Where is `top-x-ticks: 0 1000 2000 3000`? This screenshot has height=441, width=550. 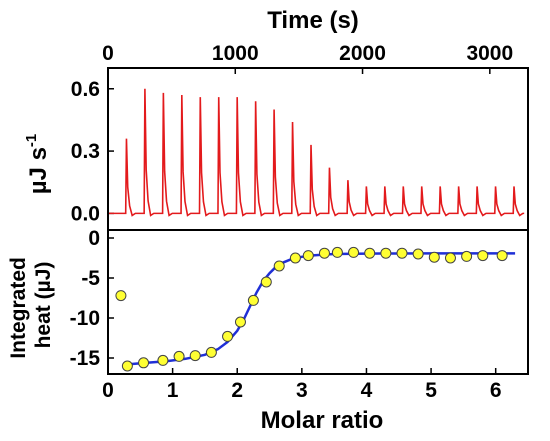 top-x-ticks: 0 1000 2000 3000 is located at coordinates (307, 58).